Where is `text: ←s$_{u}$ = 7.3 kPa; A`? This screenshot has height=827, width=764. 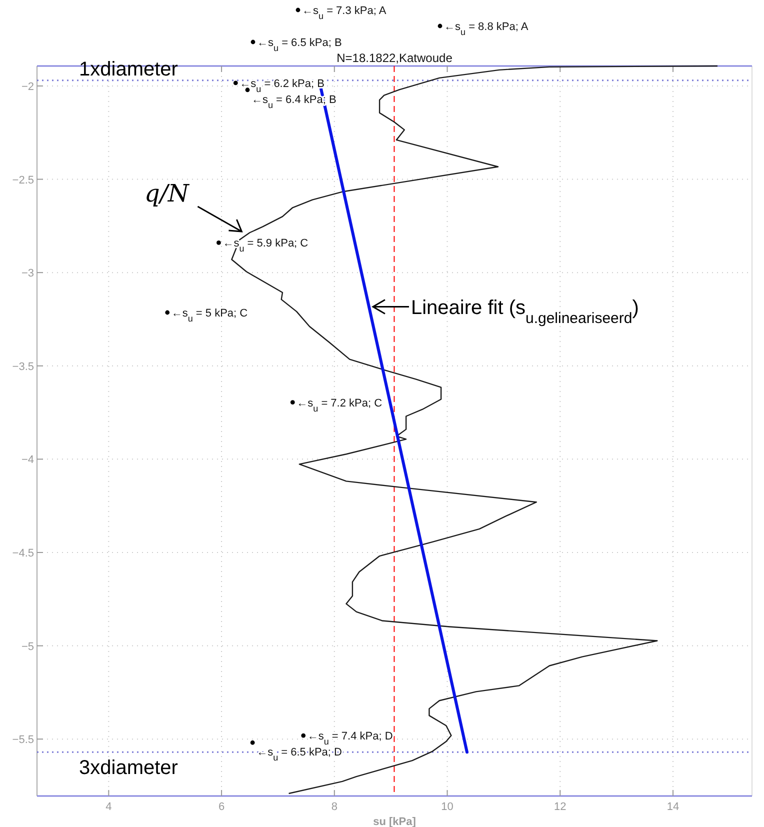
text: ←s$_{u}$ = 7.3 kPa; A is located at coordinates (344, 13).